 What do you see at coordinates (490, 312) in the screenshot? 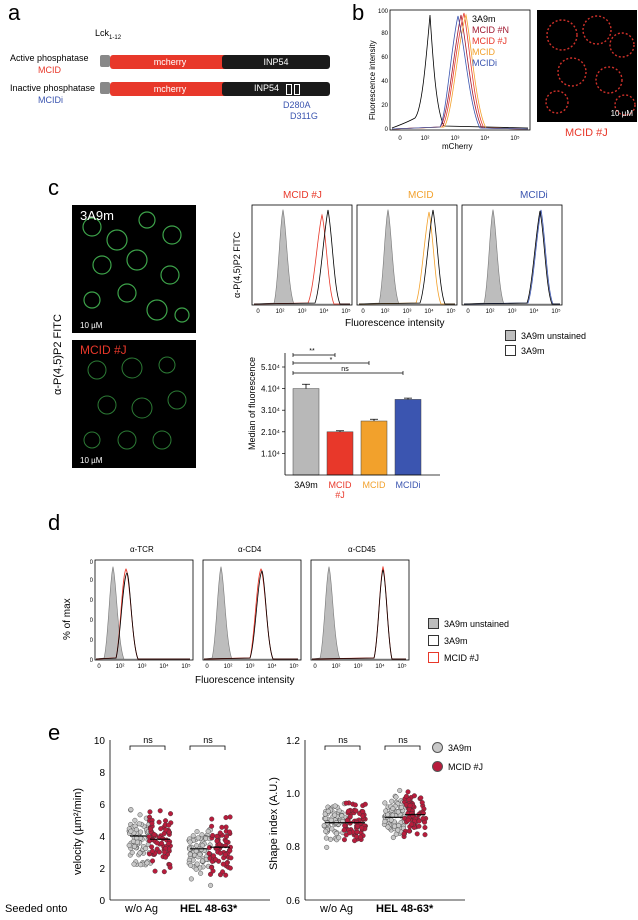
I see `c-h3-x1: 10²` at bounding box center [490, 312].